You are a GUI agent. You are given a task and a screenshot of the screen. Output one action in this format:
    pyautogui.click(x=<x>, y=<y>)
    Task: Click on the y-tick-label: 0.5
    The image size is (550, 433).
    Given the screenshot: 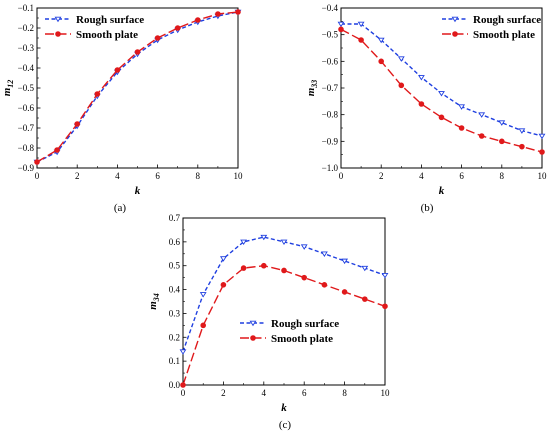 What is the action you would take?
    pyautogui.click(x=175, y=266)
    